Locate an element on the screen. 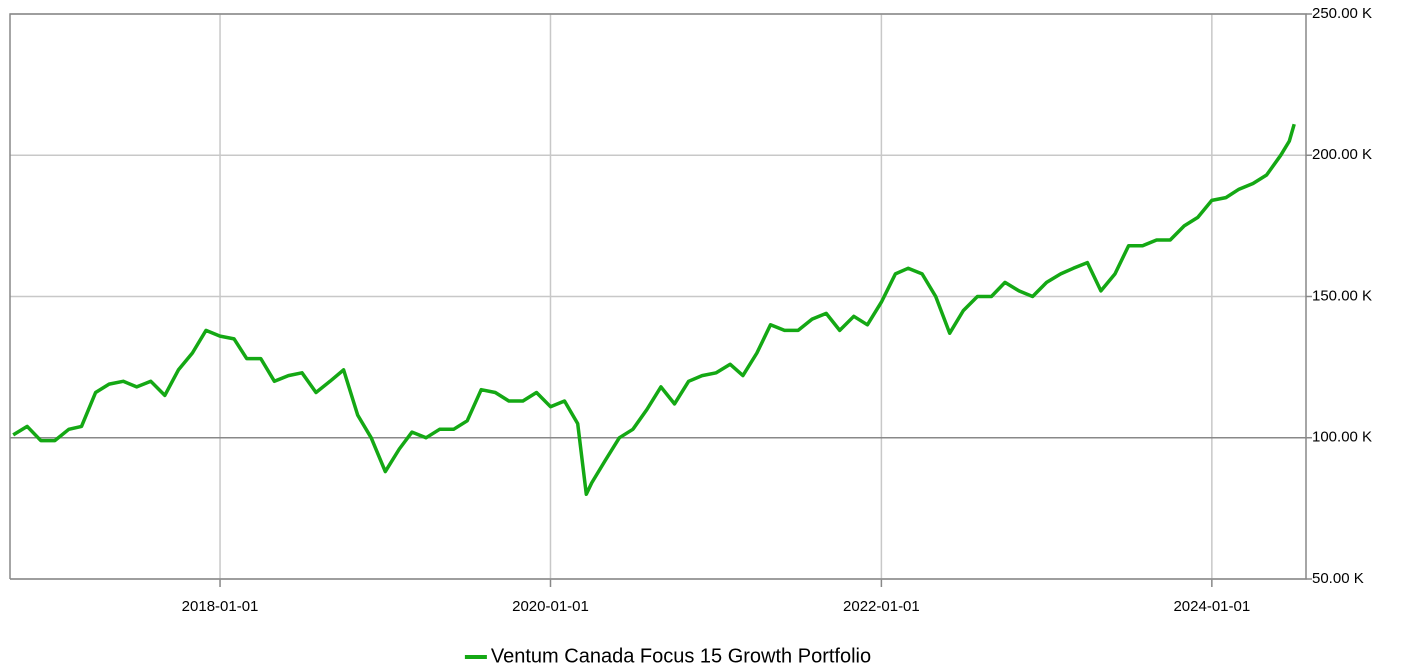  y-tick-label: 150.00 K is located at coordinates (1342, 295).